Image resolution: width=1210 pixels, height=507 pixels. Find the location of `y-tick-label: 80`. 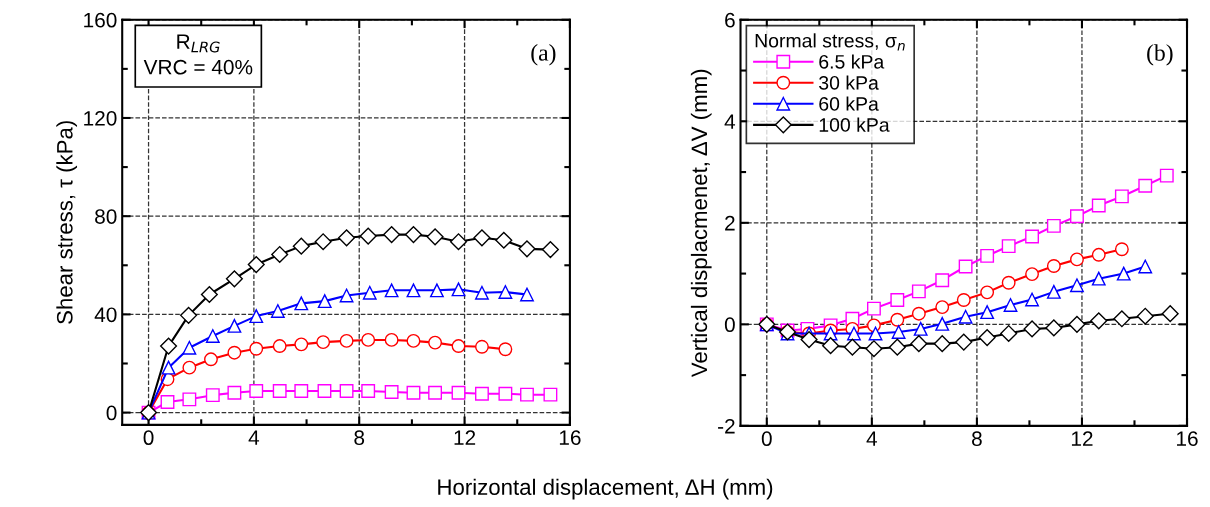

y-tick-label: 80 is located at coordinates (106, 216).